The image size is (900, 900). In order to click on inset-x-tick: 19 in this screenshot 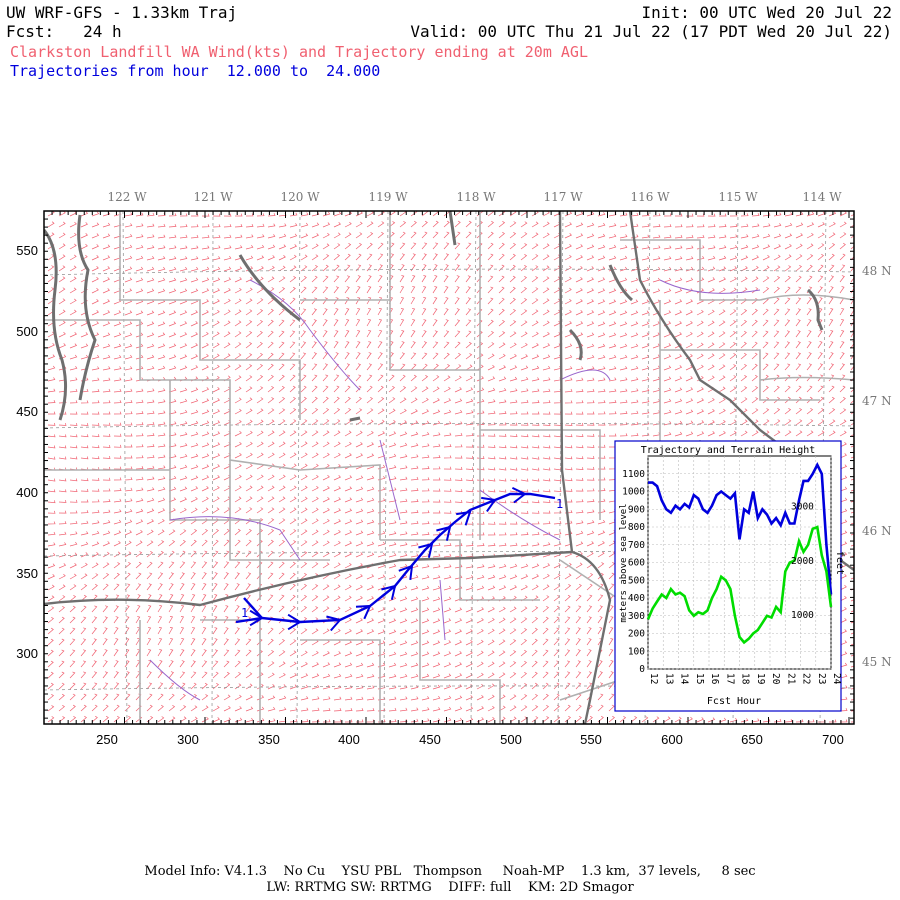, I will do `click(760, 679)`.